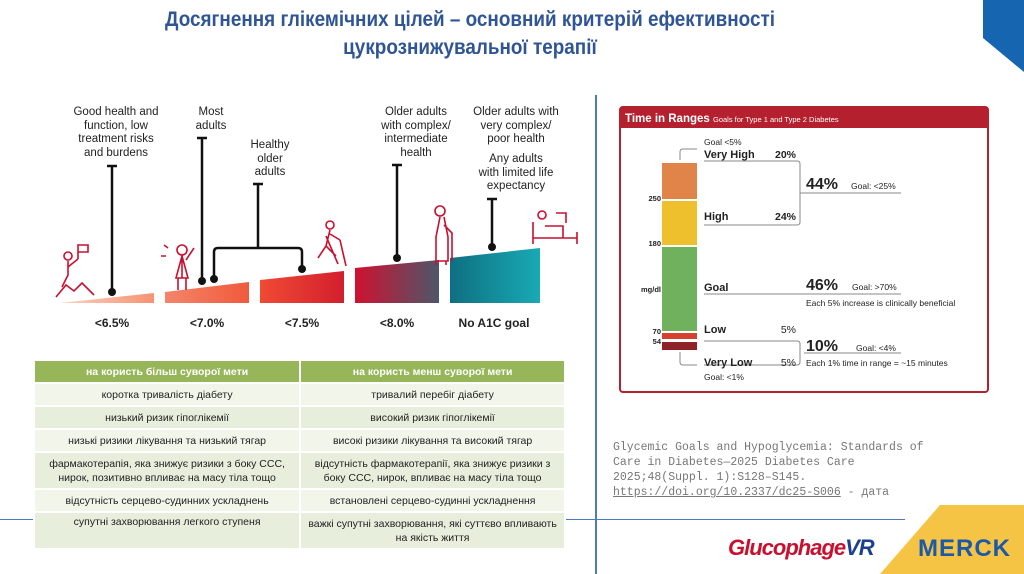 This screenshot has height=574, width=1024. I want to click on pct-very-high: 20%, so click(786, 155).